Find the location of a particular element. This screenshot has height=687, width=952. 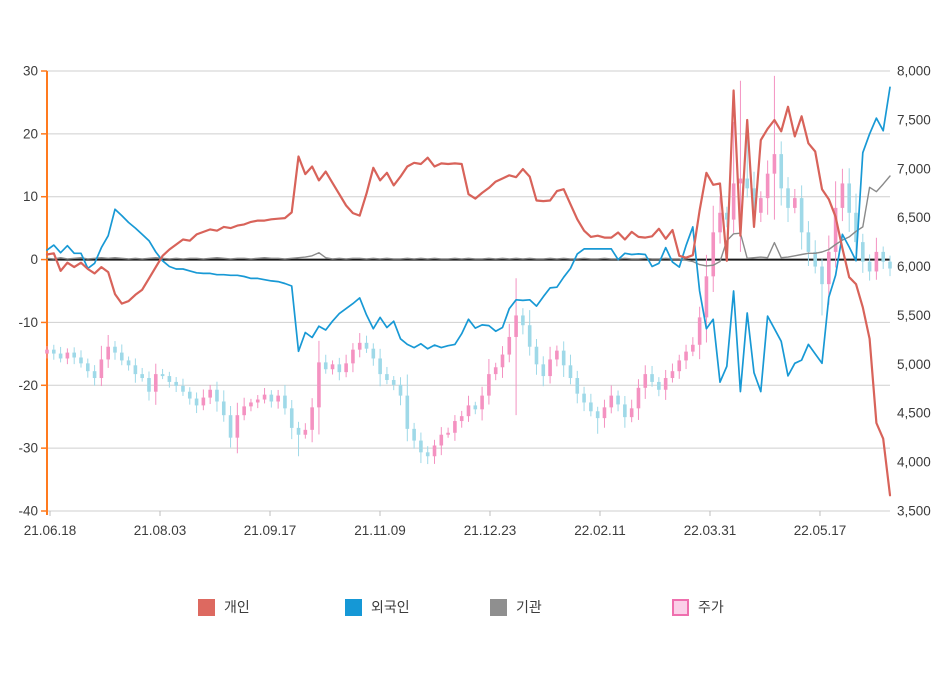

legend-item-individual: 개인 is located at coordinates (224, 607).